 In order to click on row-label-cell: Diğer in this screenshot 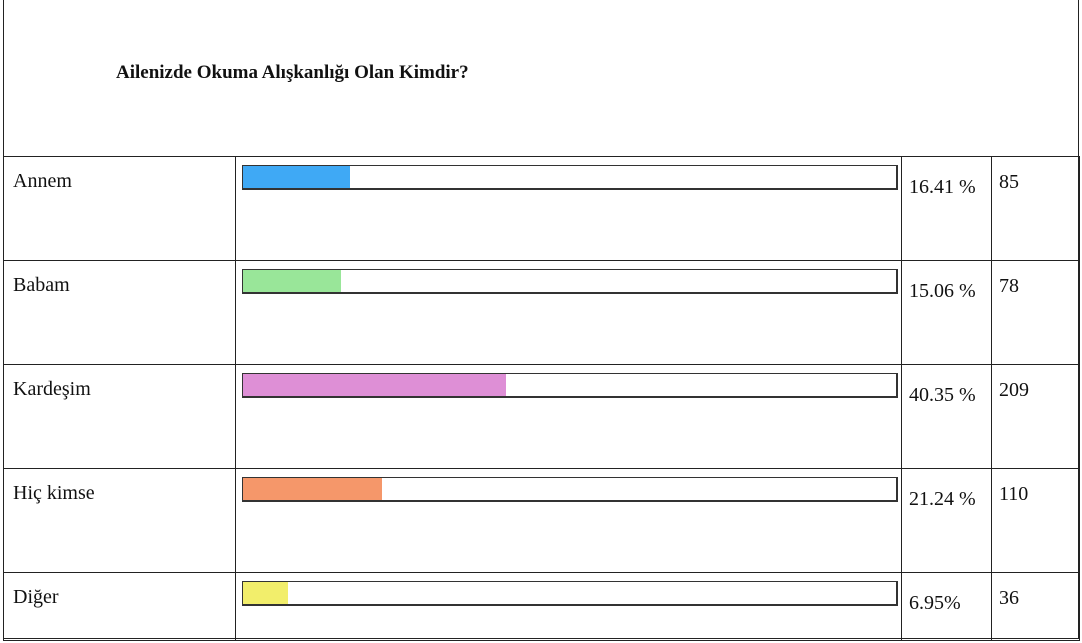, I will do `click(119, 606)`.